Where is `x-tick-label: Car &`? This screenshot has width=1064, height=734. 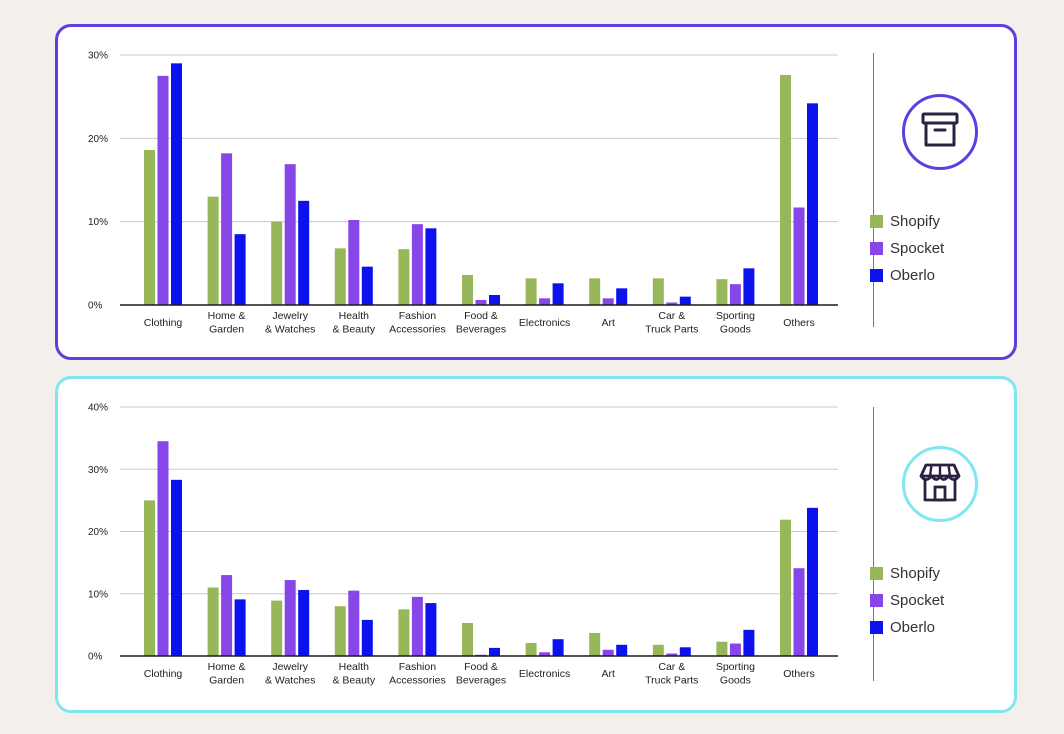 x-tick-label: Car & is located at coordinates (671, 316).